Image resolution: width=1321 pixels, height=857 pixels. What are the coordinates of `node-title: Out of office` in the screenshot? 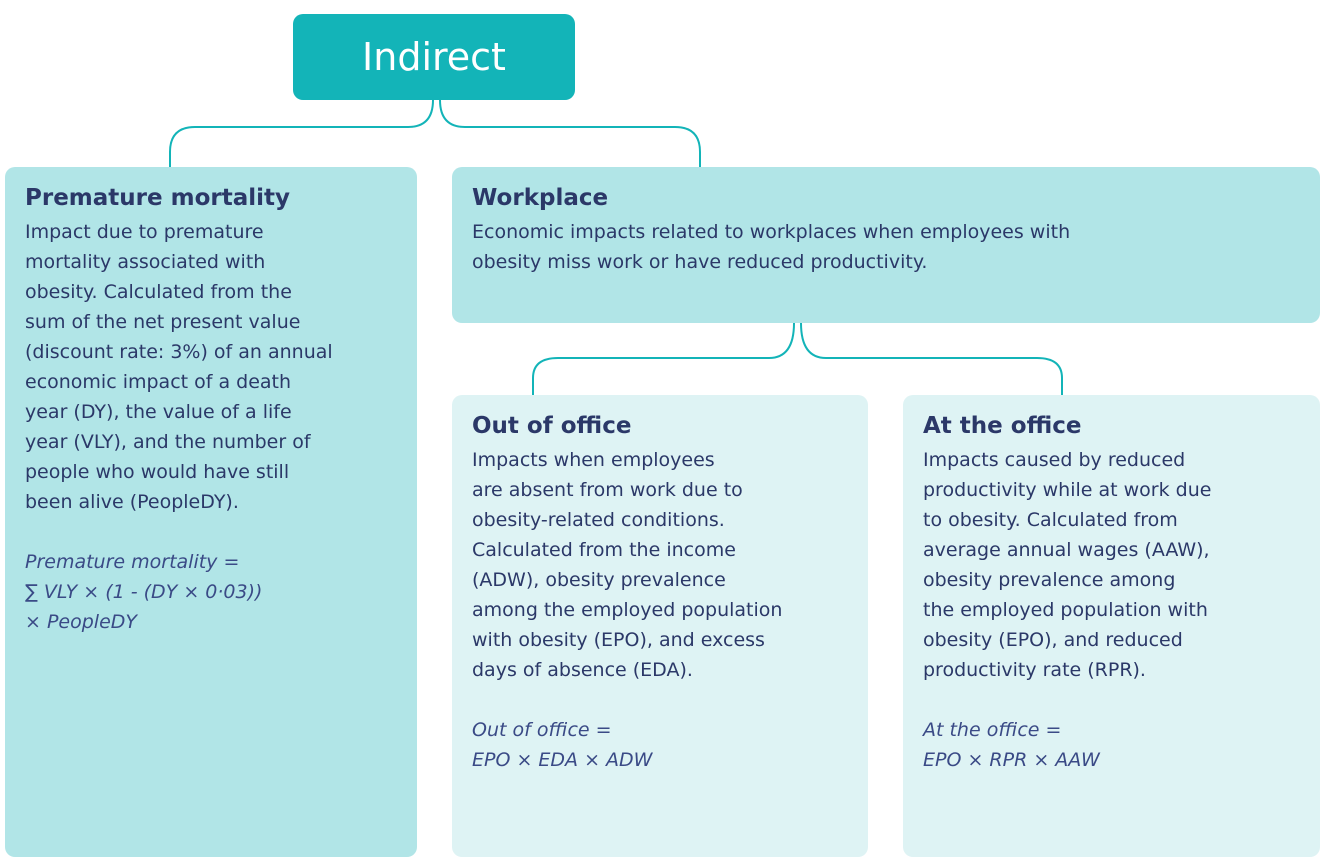 It's located at (552, 426).